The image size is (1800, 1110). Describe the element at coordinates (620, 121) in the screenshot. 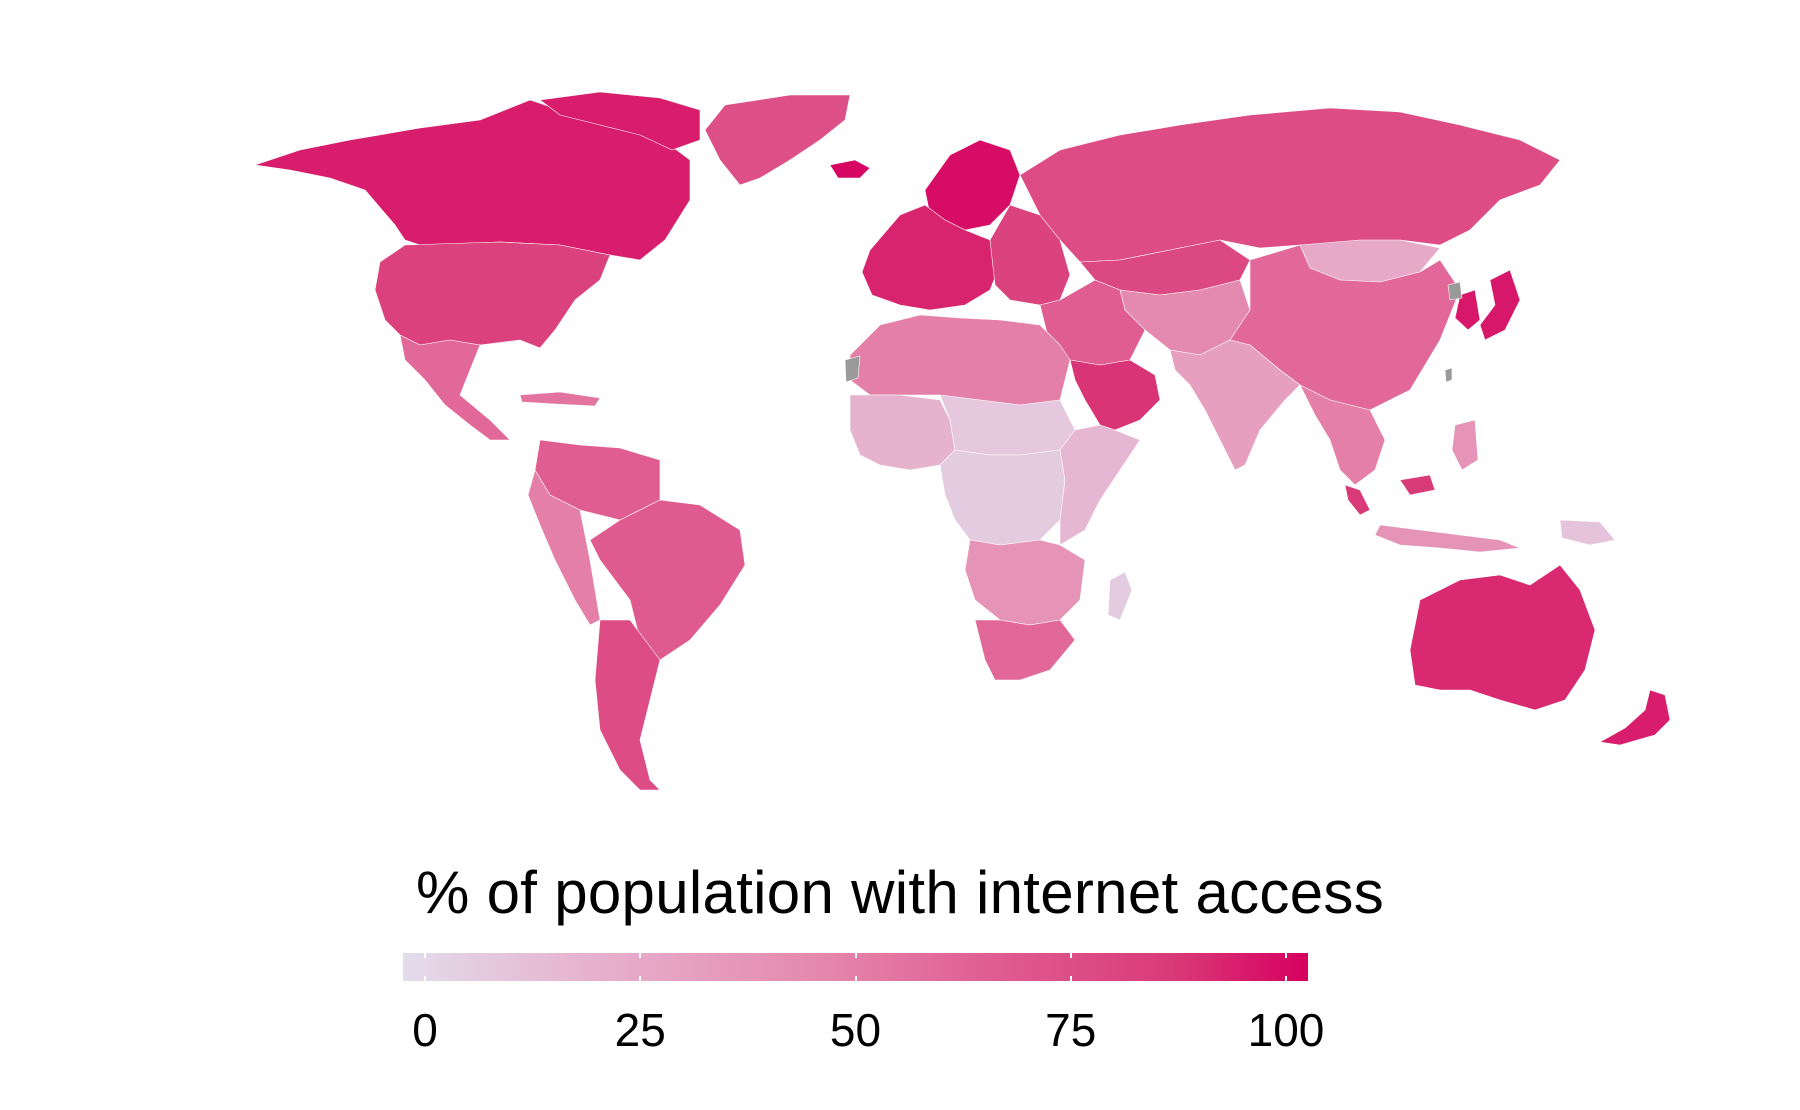

I see `region-arctic-islands` at that location.